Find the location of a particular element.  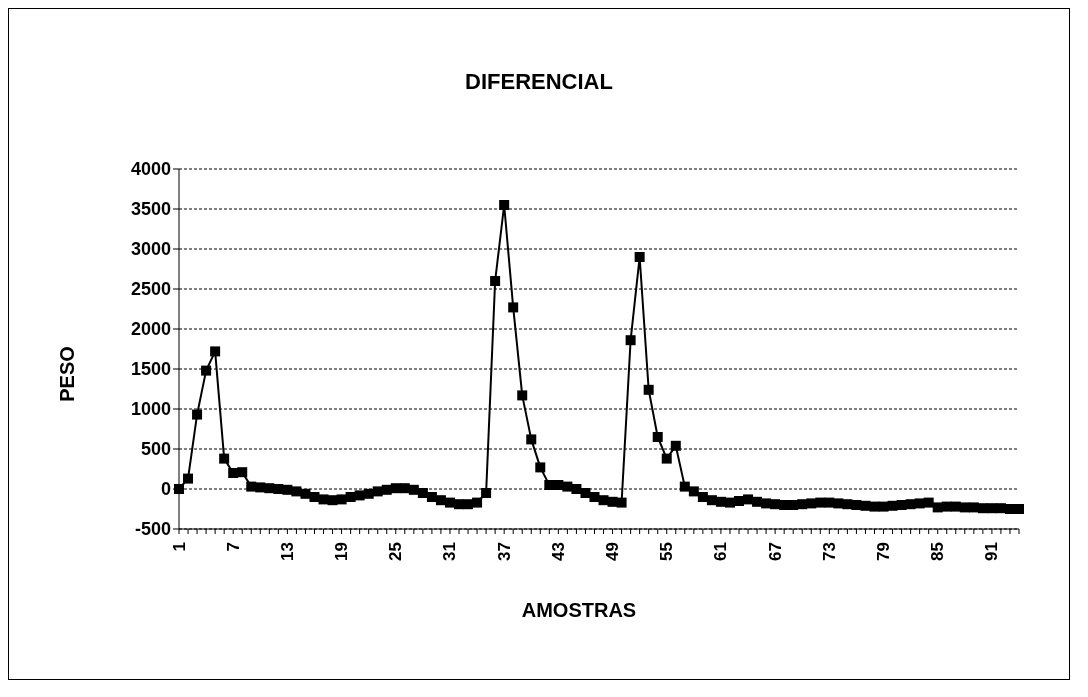

x-tick-label: 85 is located at coordinates (938, 551).